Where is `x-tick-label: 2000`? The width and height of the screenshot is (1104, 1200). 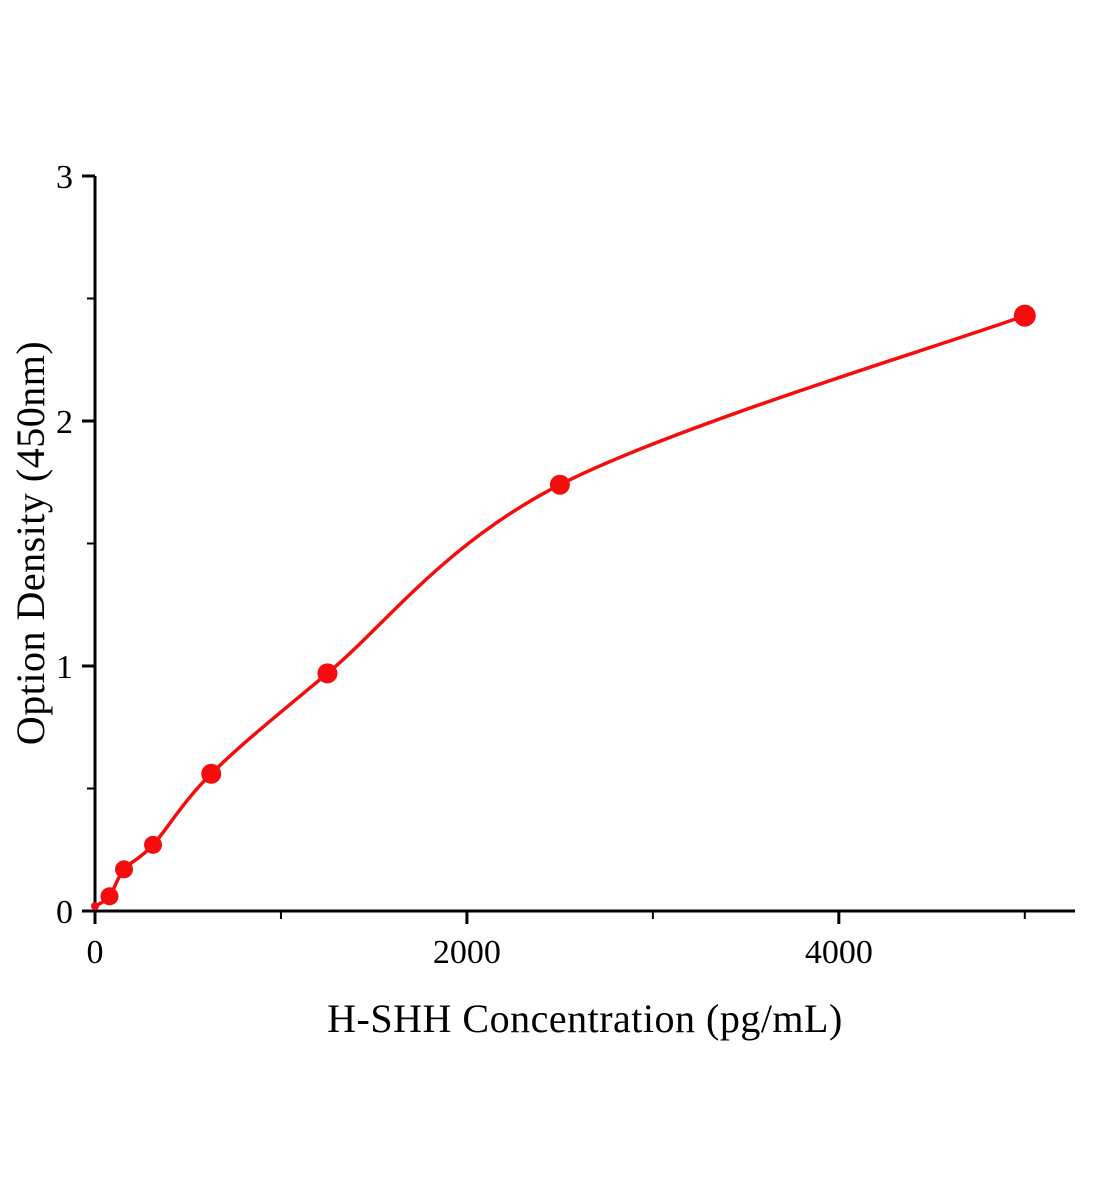
x-tick-label: 2000 is located at coordinates (467, 952).